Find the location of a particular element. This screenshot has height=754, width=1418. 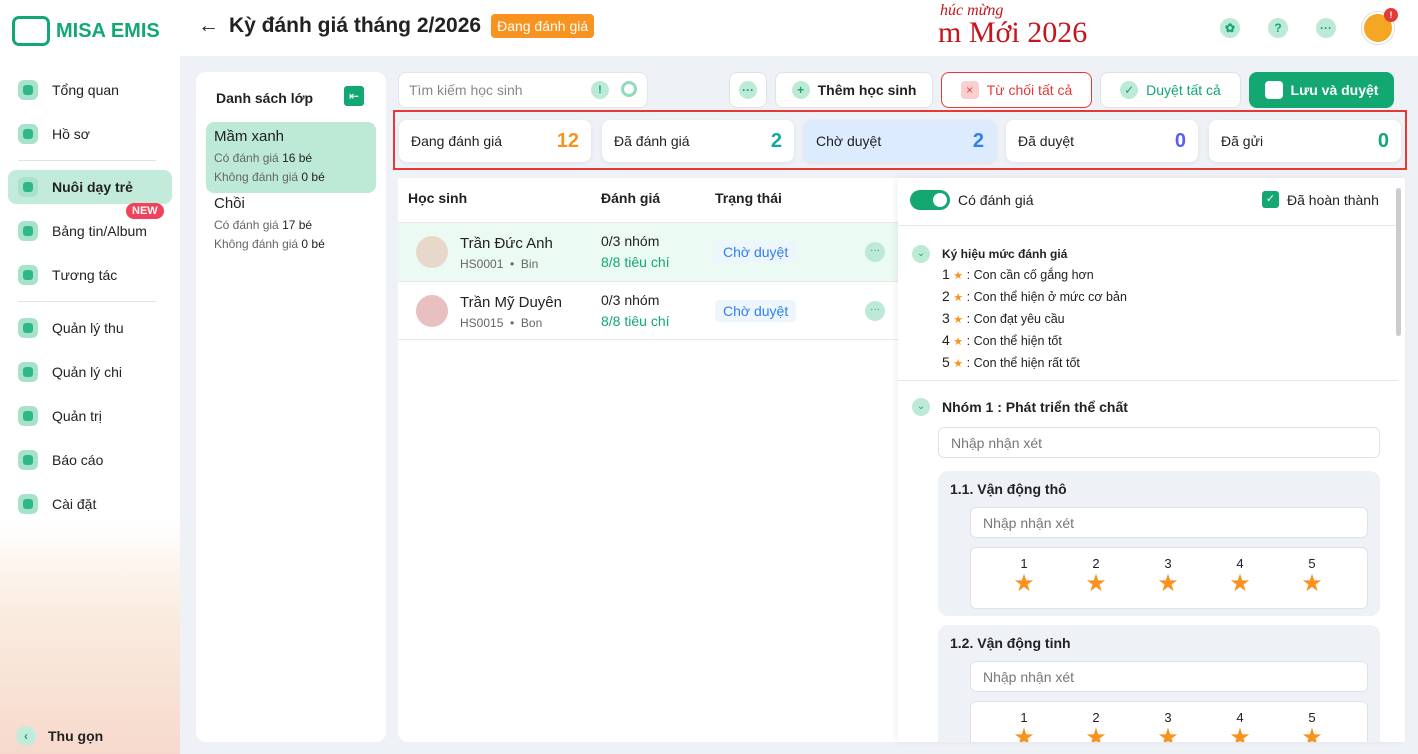

gear-icon is located at coordinates (28, 504).